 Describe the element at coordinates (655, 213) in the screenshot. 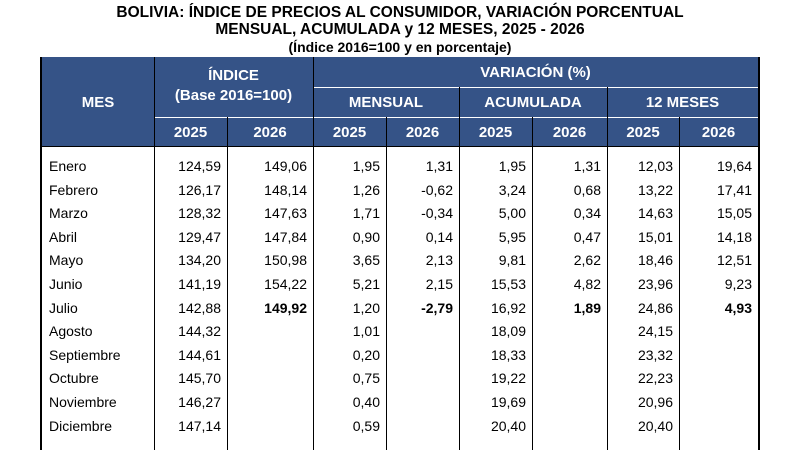

I see `row-value-m1225: 14,63` at that location.